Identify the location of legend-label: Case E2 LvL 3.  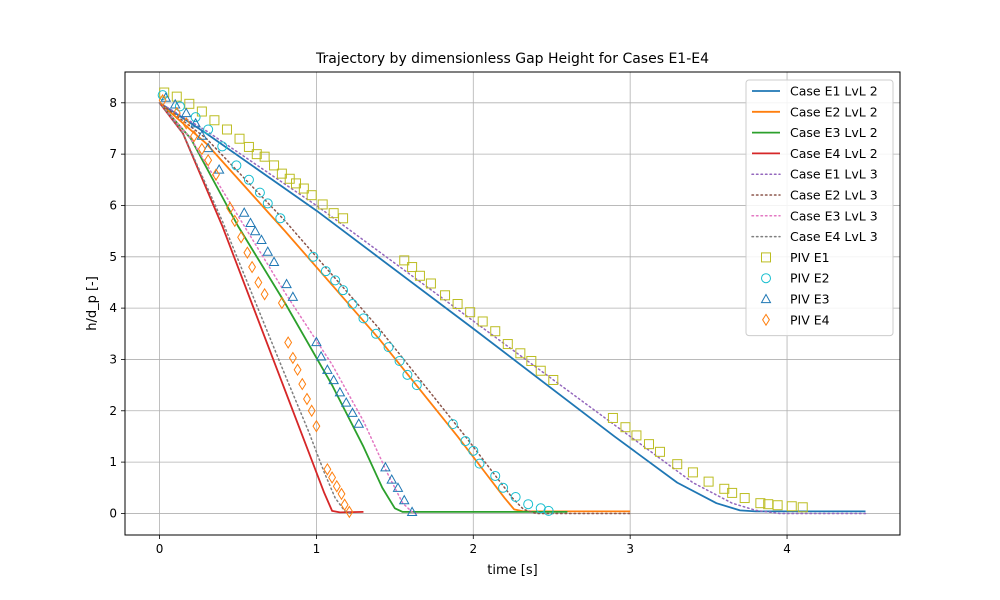
(834, 195).